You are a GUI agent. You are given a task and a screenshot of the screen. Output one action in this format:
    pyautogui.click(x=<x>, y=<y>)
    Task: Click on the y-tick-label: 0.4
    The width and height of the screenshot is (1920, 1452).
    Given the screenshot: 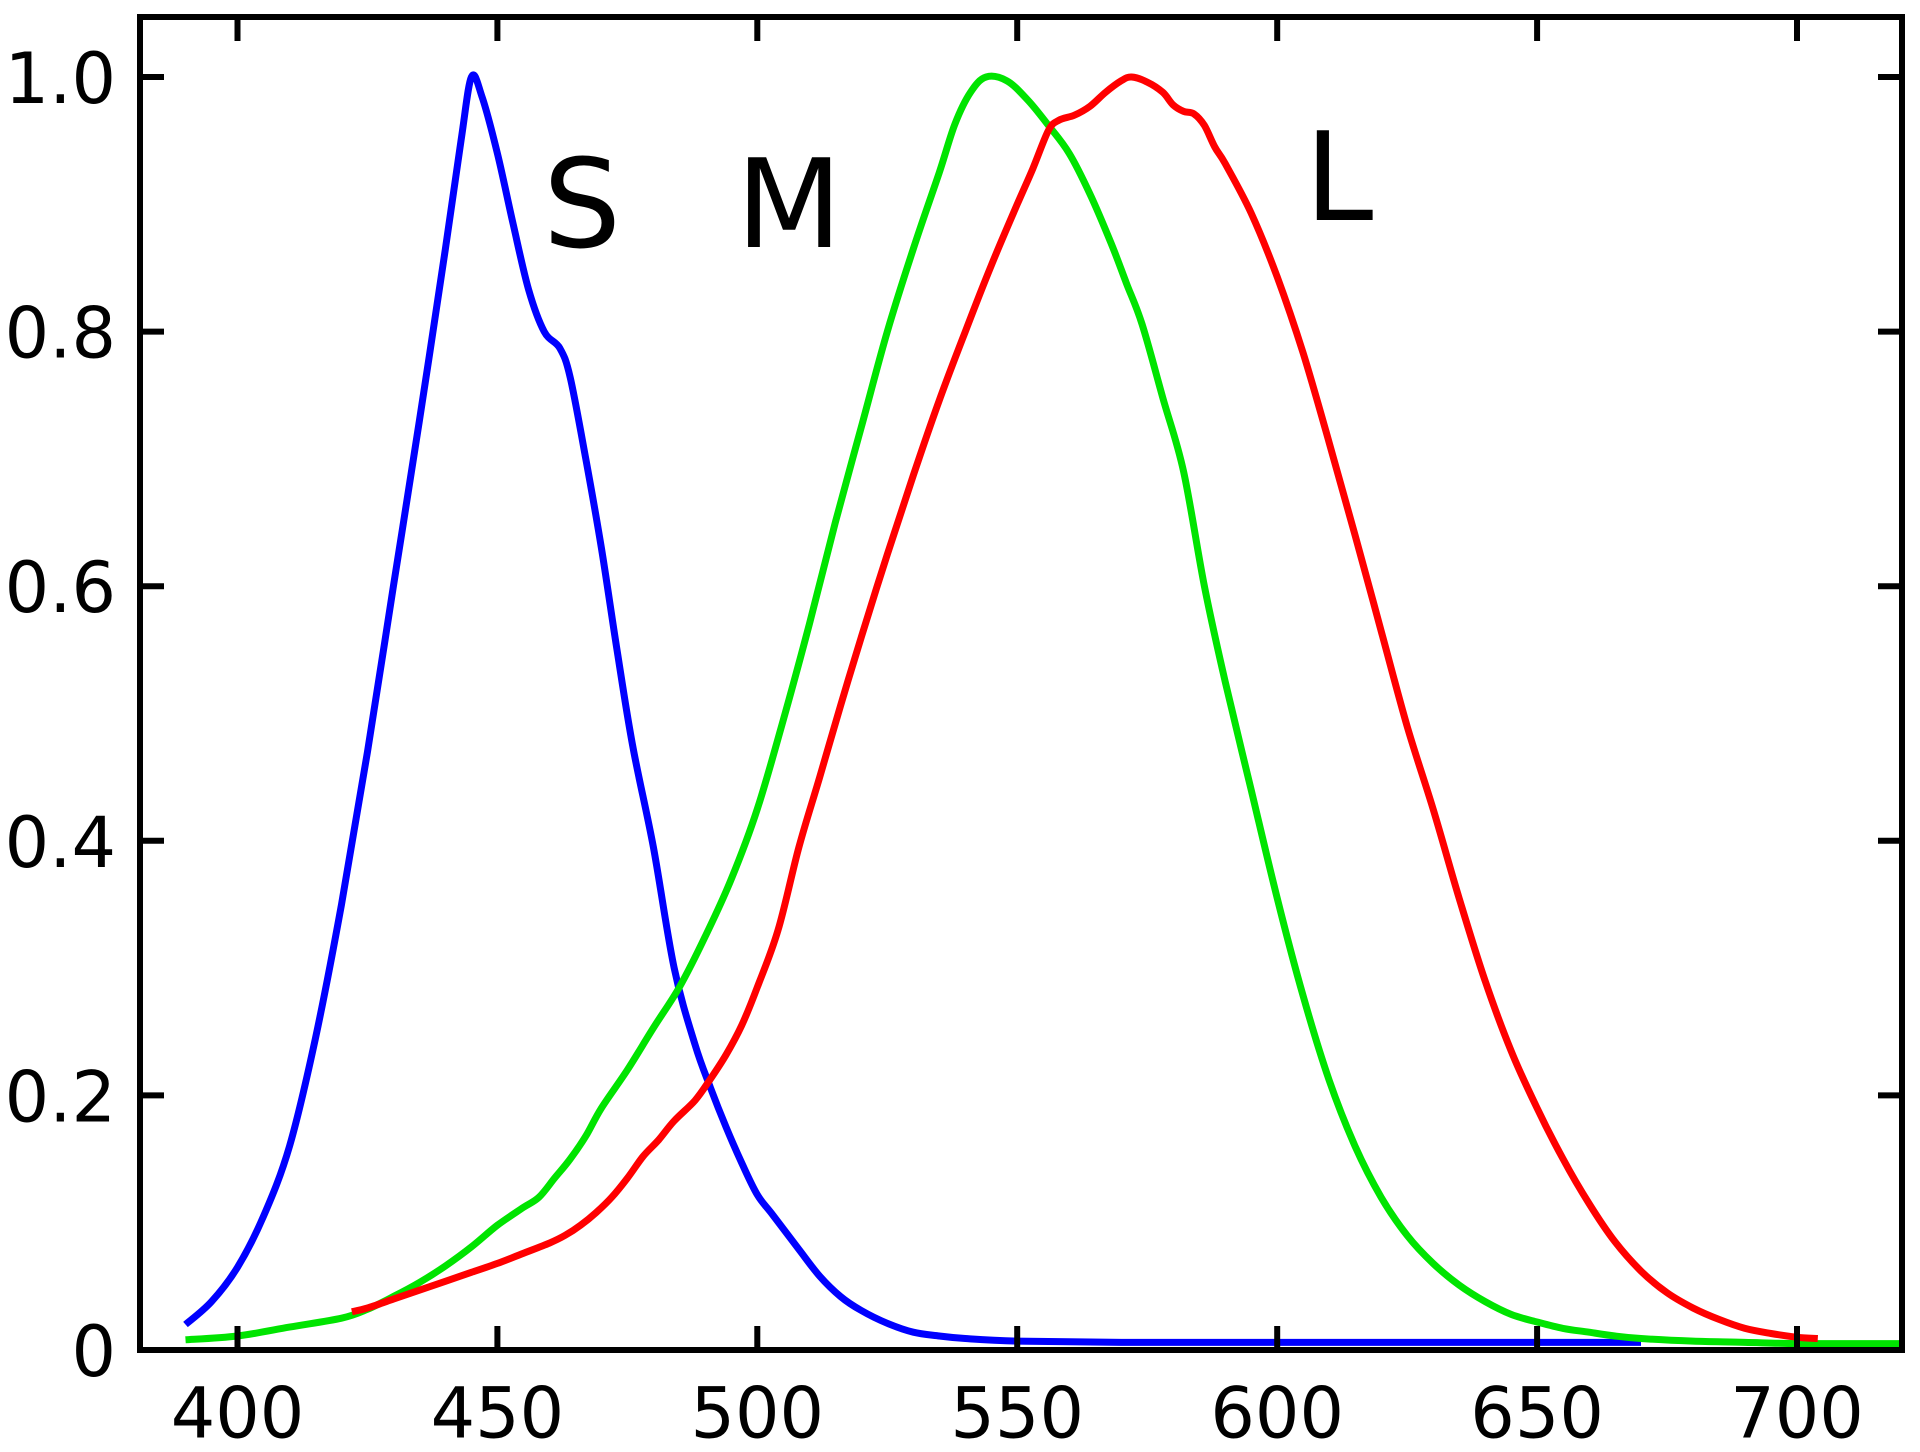 What is the action you would take?
    pyautogui.click(x=60, y=843)
    